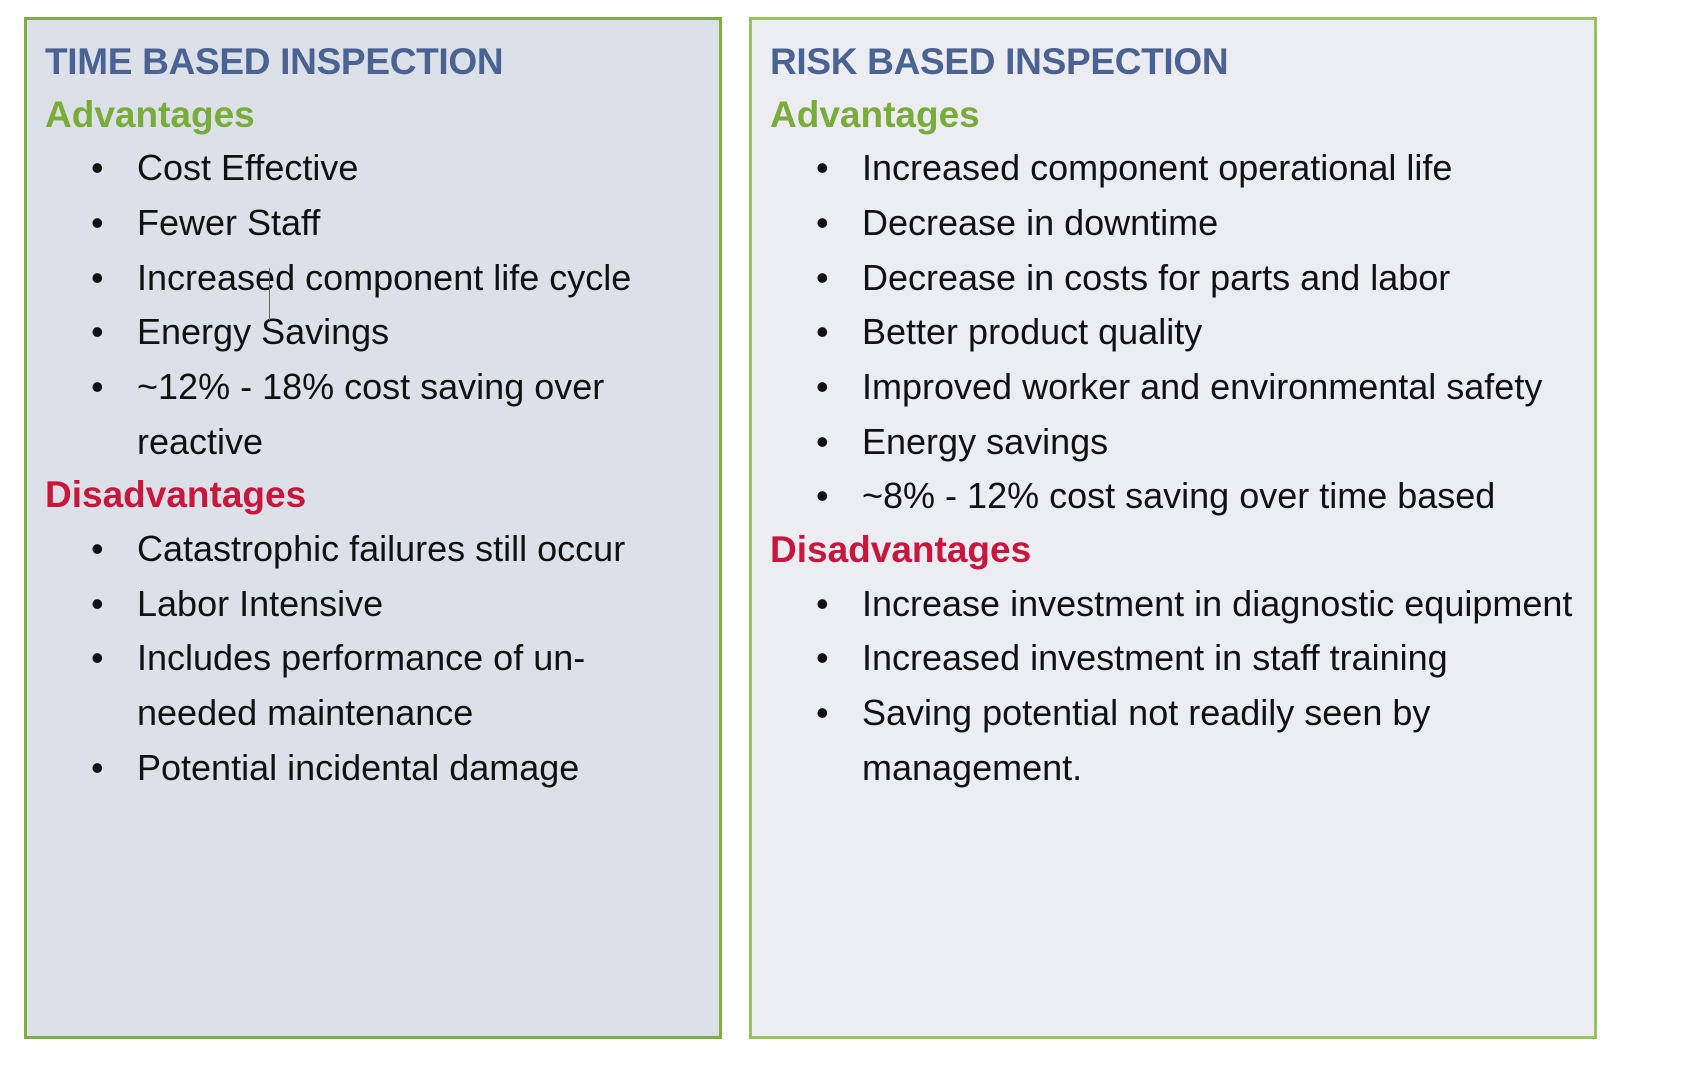 The width and height of the screenshot is (1707, 1085). Describe the element at coordinates (263, 332) in the screenshot. I see `list-item-text: Energy Savings` at that location.